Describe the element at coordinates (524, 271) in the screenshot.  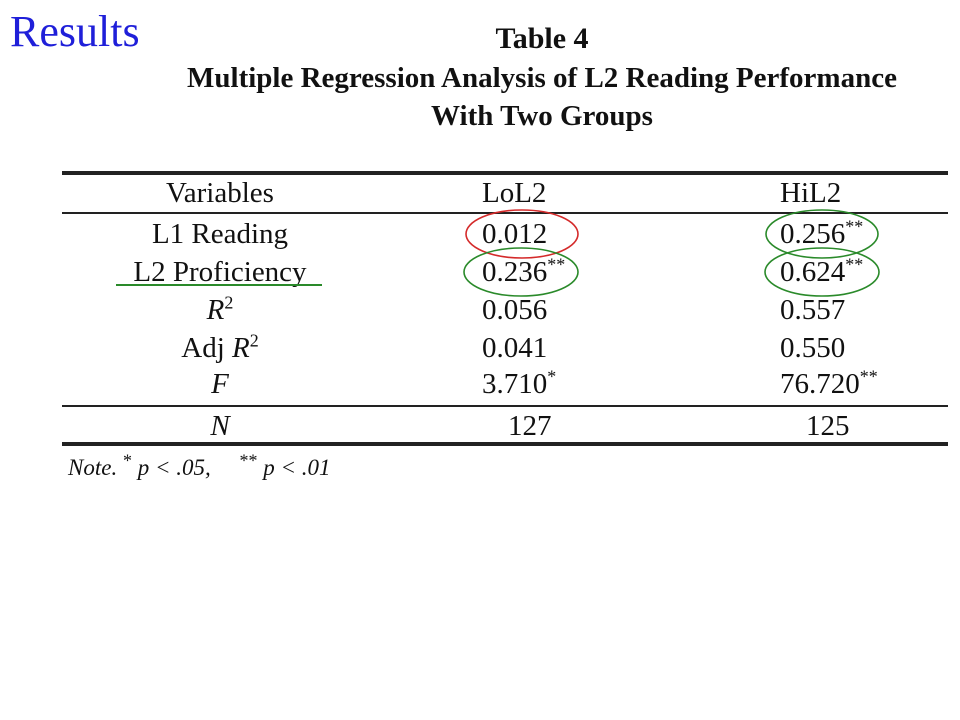
I see `cell-l2-proficiency-lol2: 0.236**` at that location.